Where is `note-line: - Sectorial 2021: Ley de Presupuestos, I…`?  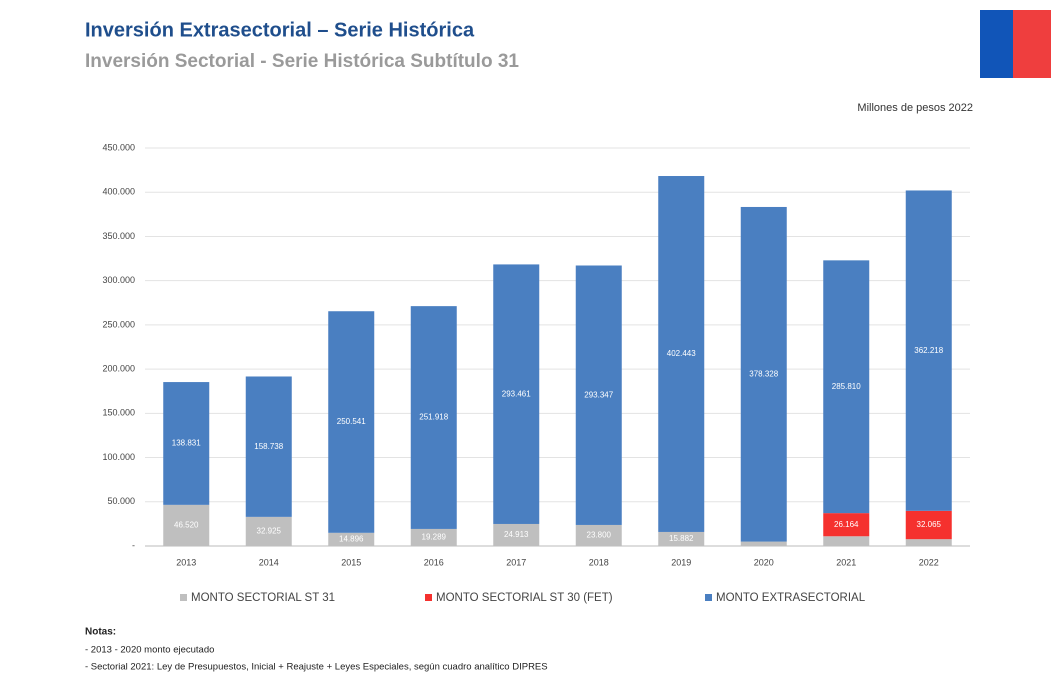
note-line: - Sectorial 2021: Ley de Presupuestos, I… is located at coordinates (316, 667).